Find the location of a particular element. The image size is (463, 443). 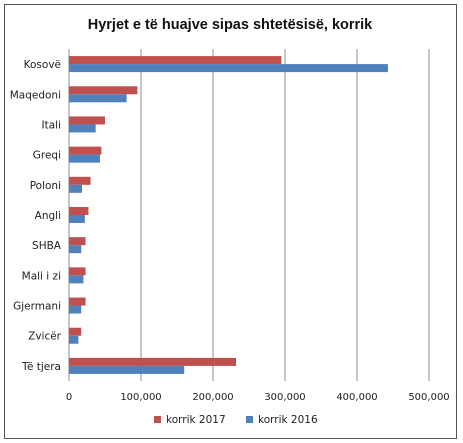

category-label: SHBA is located at coordinates (47, 246).